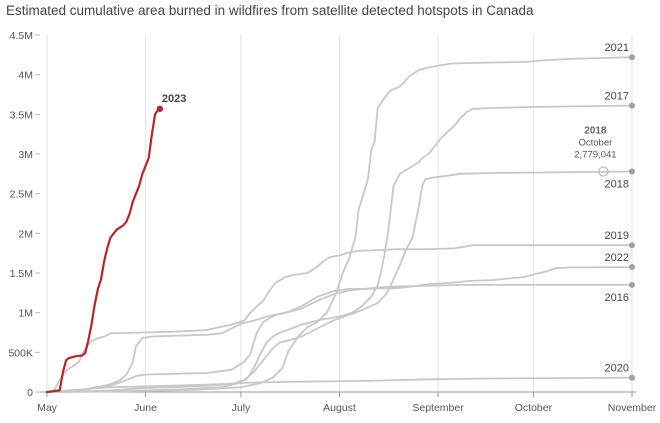 The height and width of the screenshot is (423, 660). Describe the element at coordinates (617, 97) in the screenshot. I see `series-label-2017: 2017` at that location.